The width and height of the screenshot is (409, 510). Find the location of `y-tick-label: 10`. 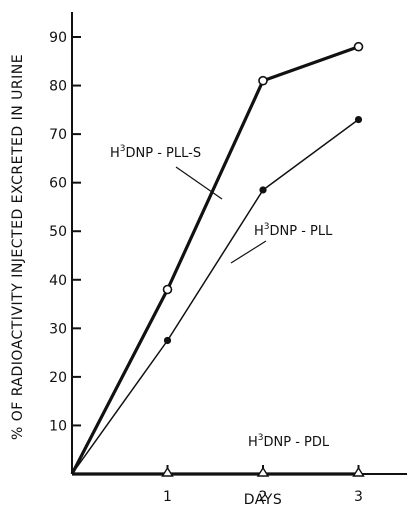

y-tick-label: 10 is located at coordinates (58, 426).